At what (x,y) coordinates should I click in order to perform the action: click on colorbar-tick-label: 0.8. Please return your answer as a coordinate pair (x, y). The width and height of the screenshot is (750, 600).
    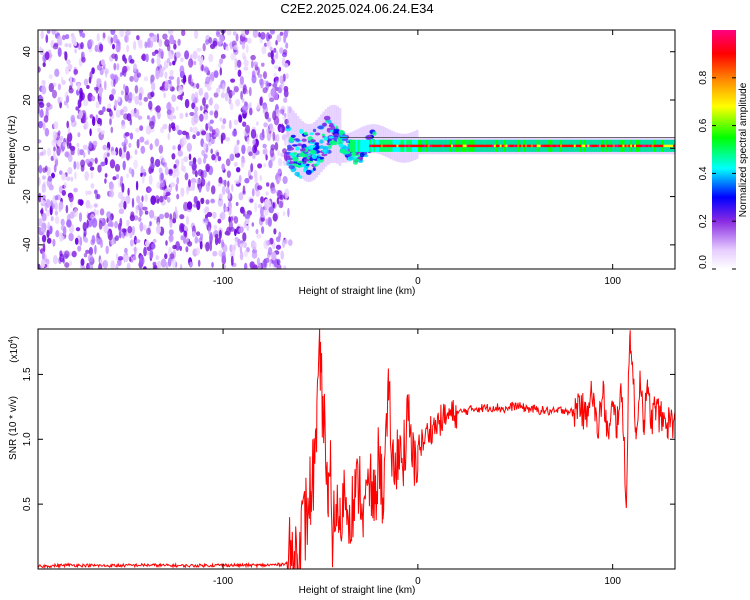
    Looking at the image, I should click on (703, 77).